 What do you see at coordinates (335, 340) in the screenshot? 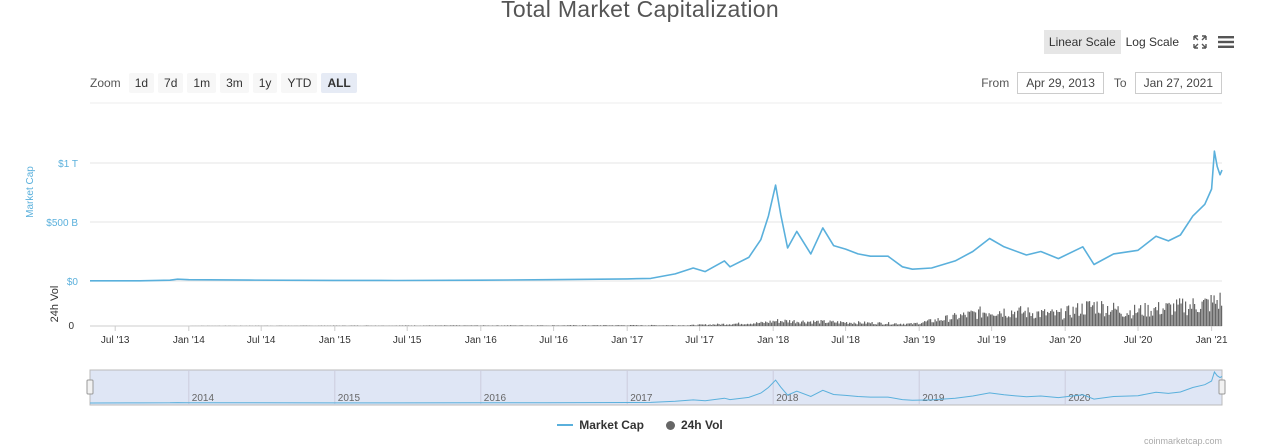
I see `x-tick-label: Jan '15` at bounding box center [335, 340].